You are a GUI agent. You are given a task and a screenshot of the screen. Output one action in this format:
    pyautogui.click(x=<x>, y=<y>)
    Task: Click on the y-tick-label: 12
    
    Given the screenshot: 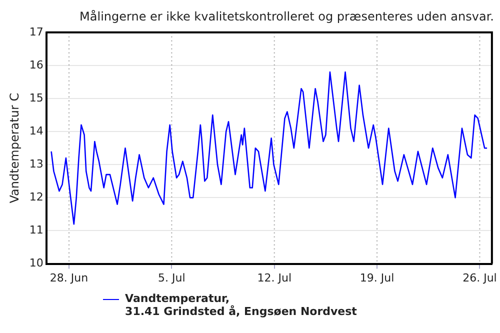 What is the action you would take?
    pyautogui.click(x=36, y=197)
    